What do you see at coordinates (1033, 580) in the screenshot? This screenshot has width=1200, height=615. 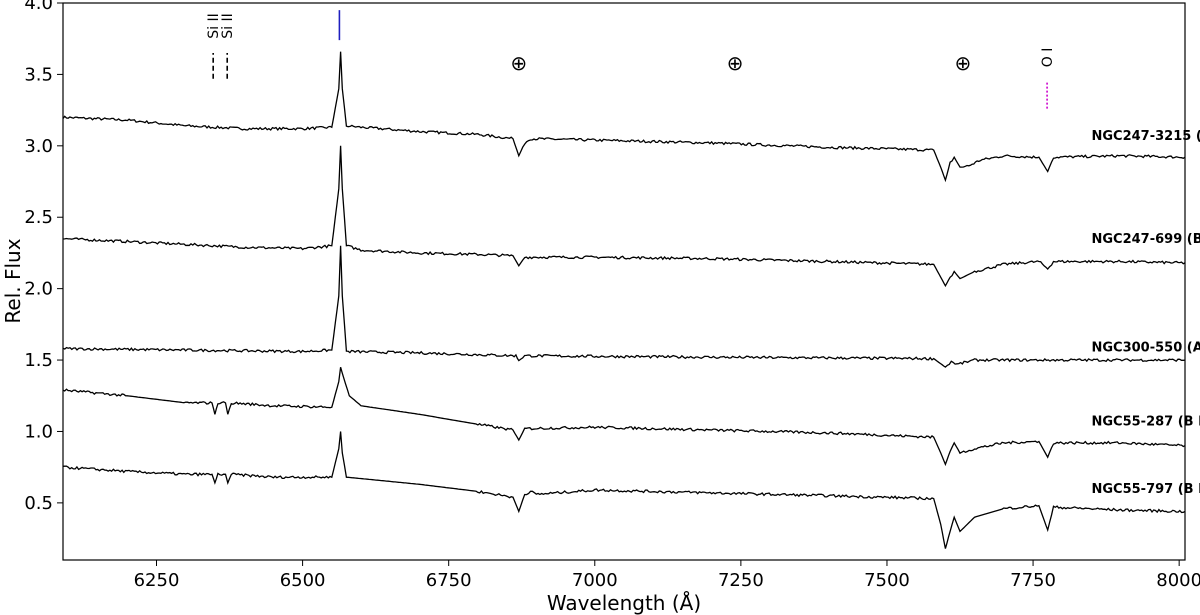 I see `x-tick-label-7: 7750` at bounding box center [1033, 580].